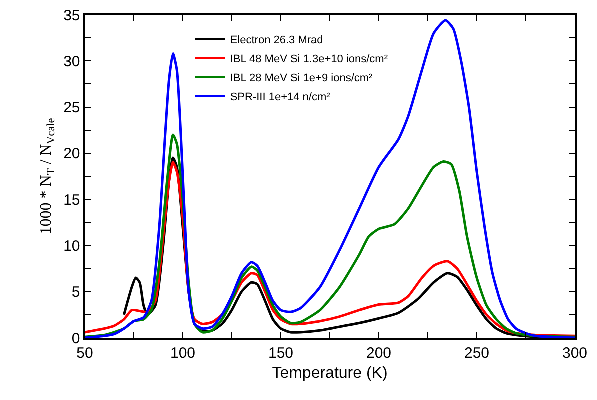 The width and height of the screenshot is (597, 400). I want to click on legend-label: SPR-III 1e+14 n/cm², so click(280, 97).